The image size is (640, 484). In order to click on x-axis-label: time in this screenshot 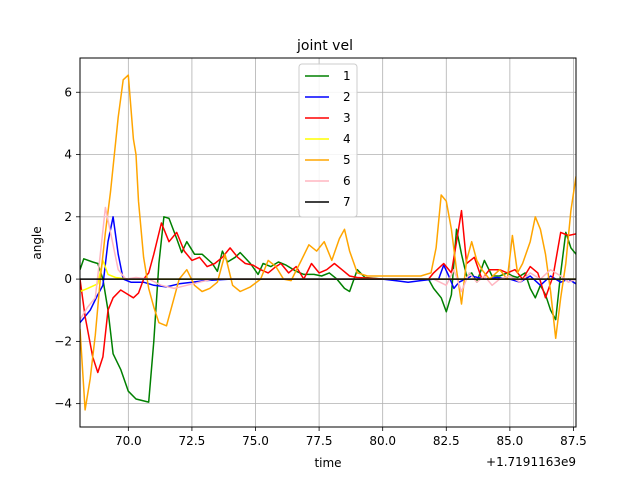, I will do `click(327, 463)`.